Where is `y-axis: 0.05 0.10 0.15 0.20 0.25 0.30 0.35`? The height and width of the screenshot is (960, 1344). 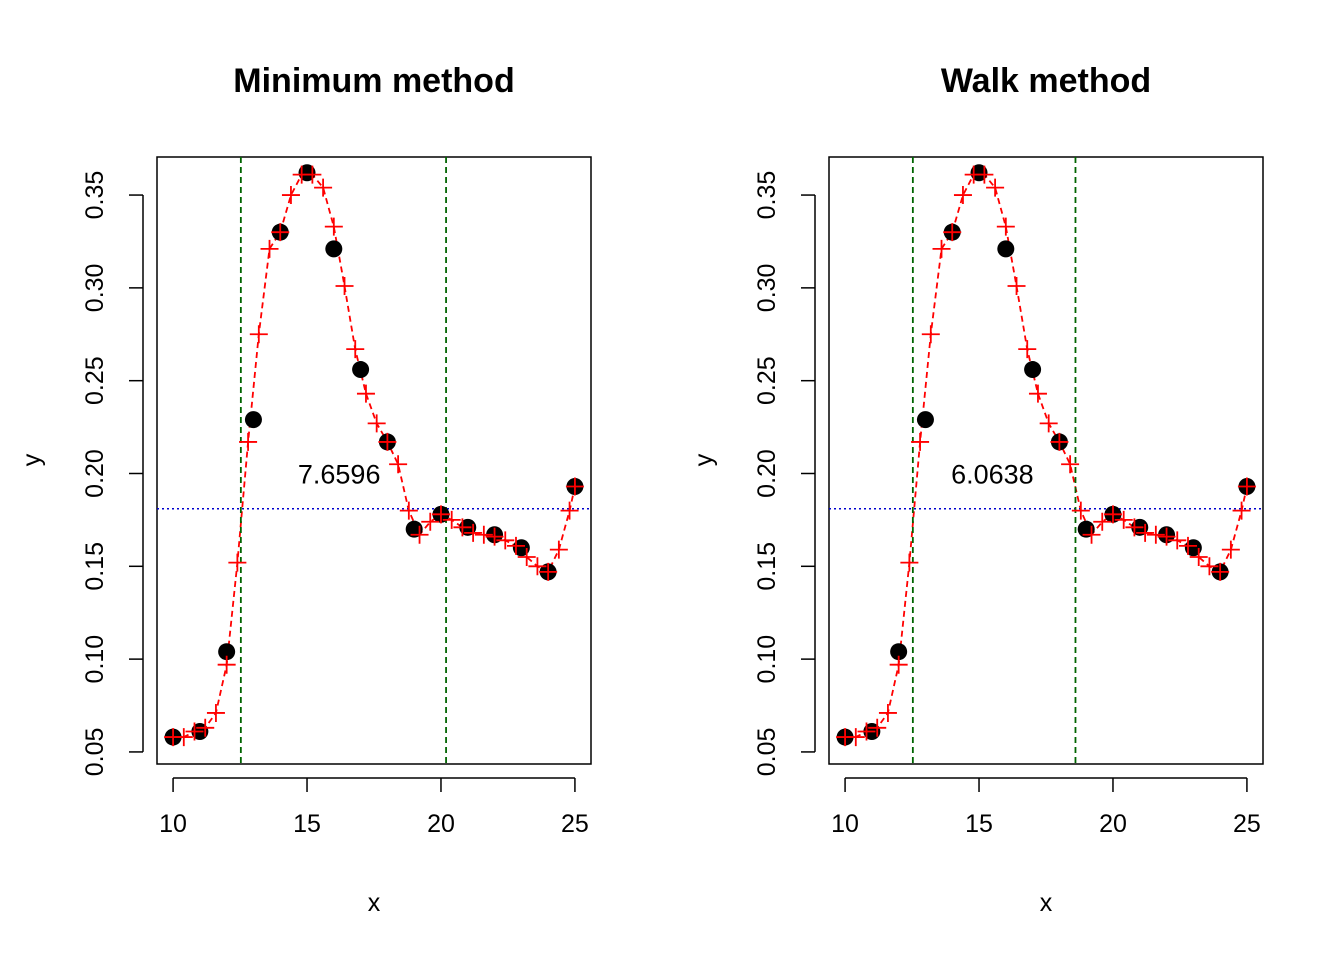
y-axis: 0.05 0.10 0.15 0.20 0.25 0.30 0.35 is located at coordinates (784, 473).